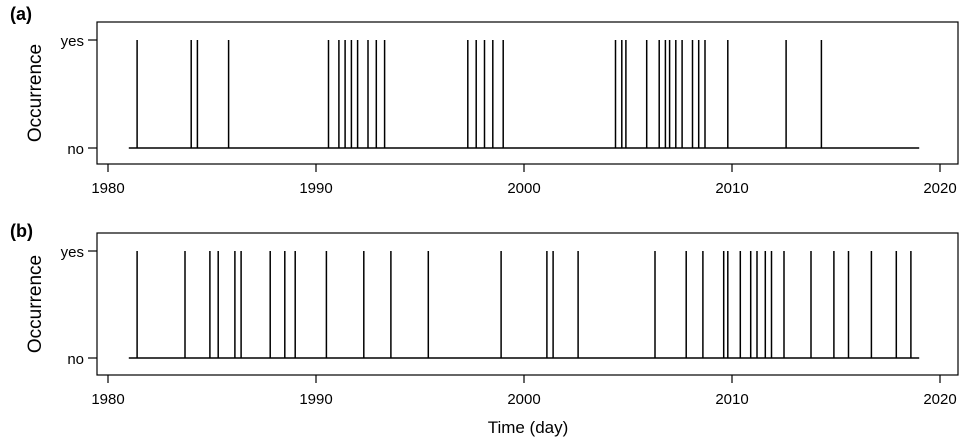 Image resolution: width=968 pixels, height=442 pixels. I want to click on x-tick-label-b-2020: 2020, so click(939, 399).